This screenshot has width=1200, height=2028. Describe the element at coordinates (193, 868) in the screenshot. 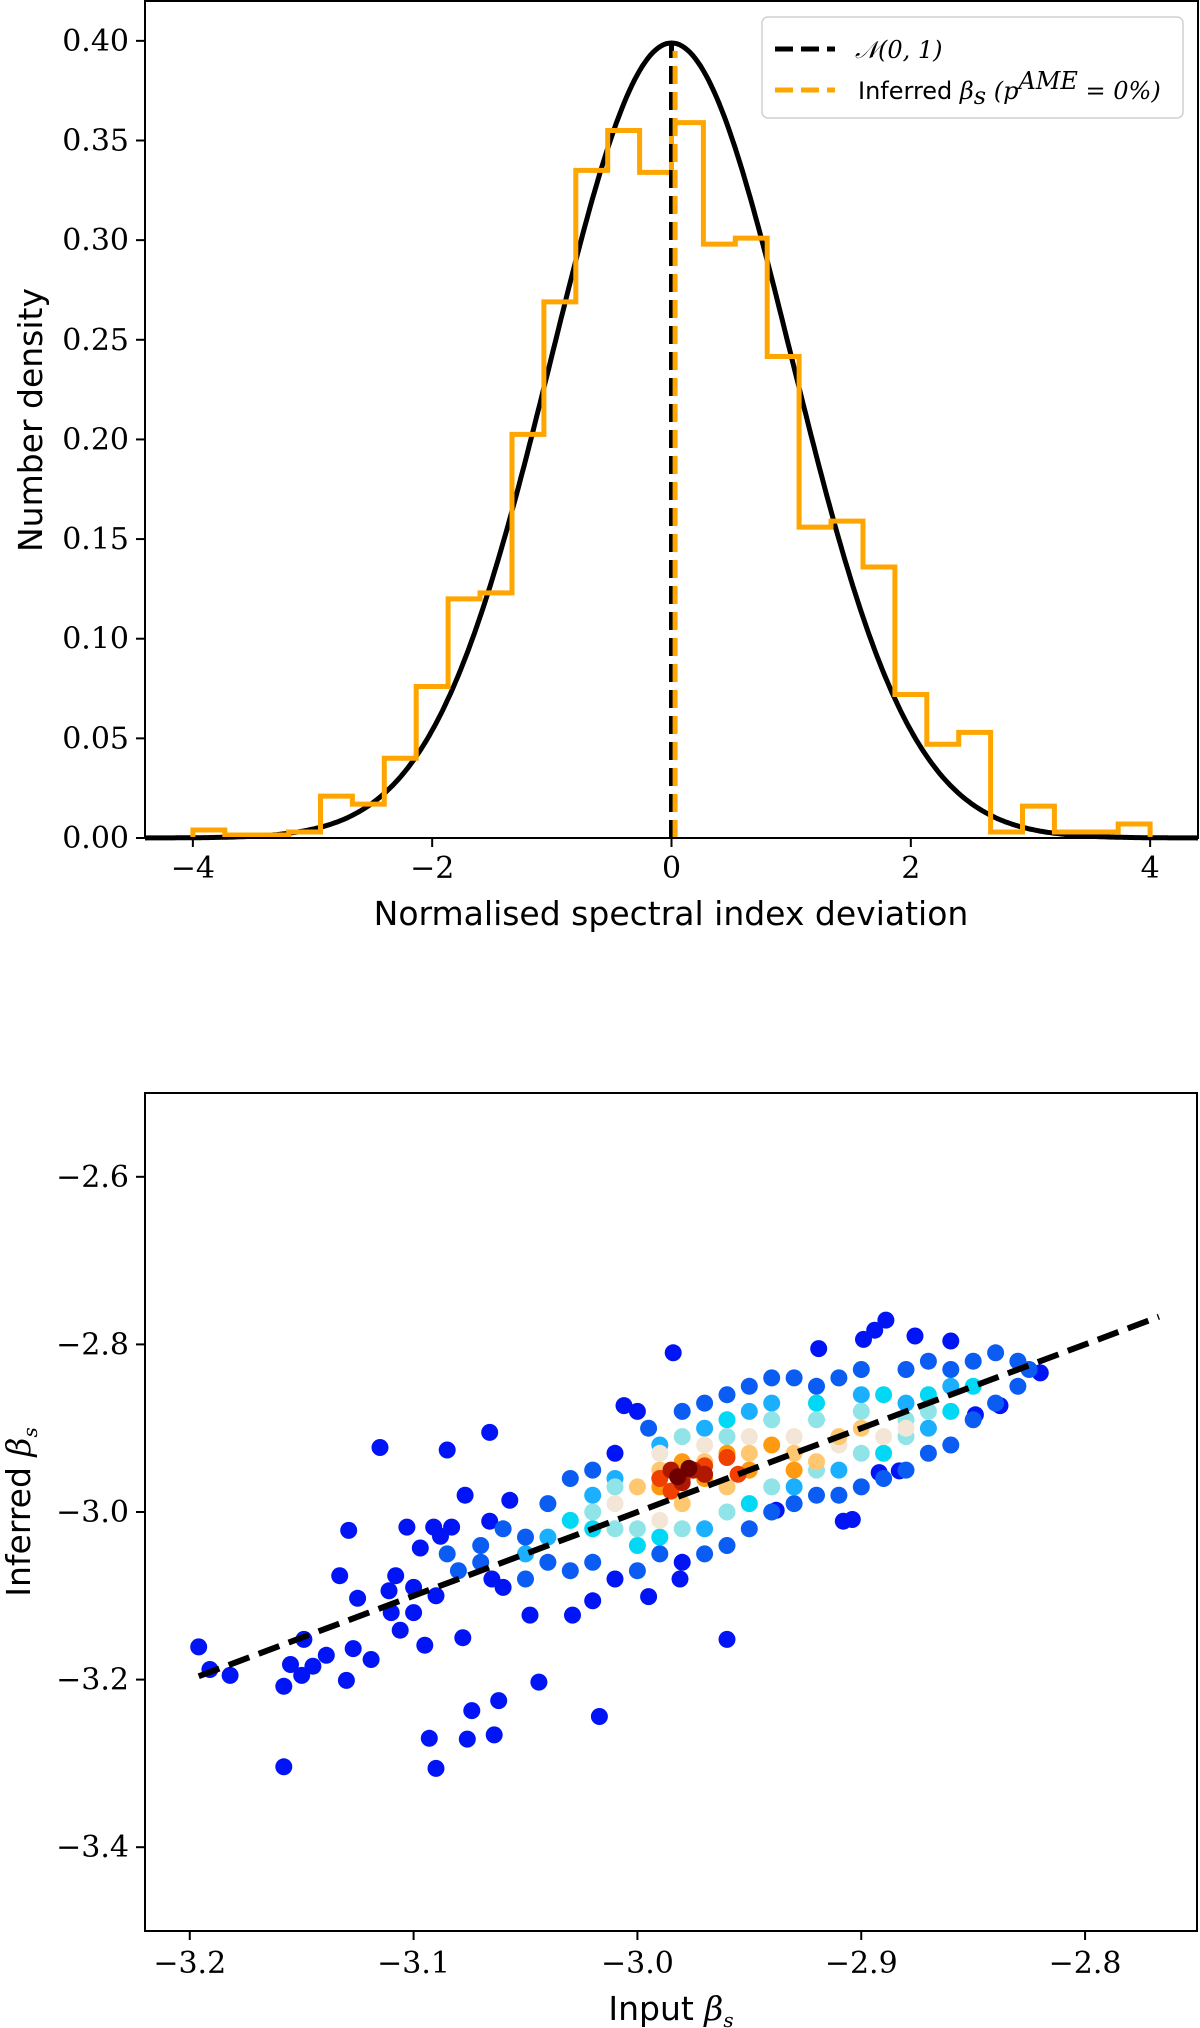

I see `x-tick-label: −4` at that location.